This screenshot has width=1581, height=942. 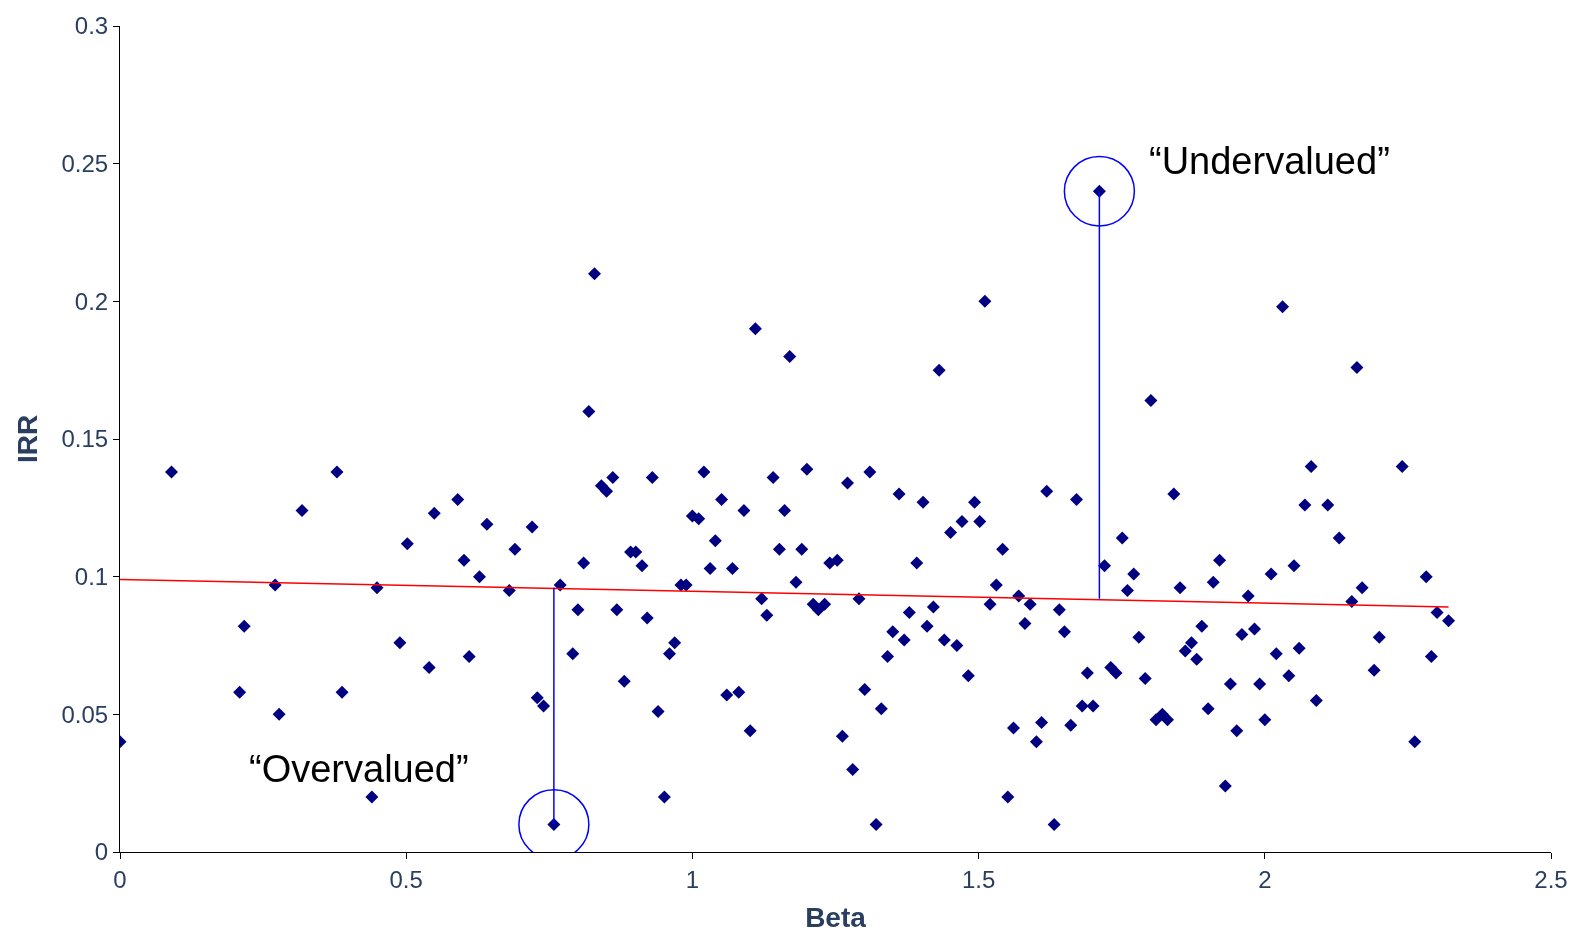 What do you see at coordinates (91, 577) in the screenshot?
I see `y-tick-label: 0.1` at bounding box center [91, 577].